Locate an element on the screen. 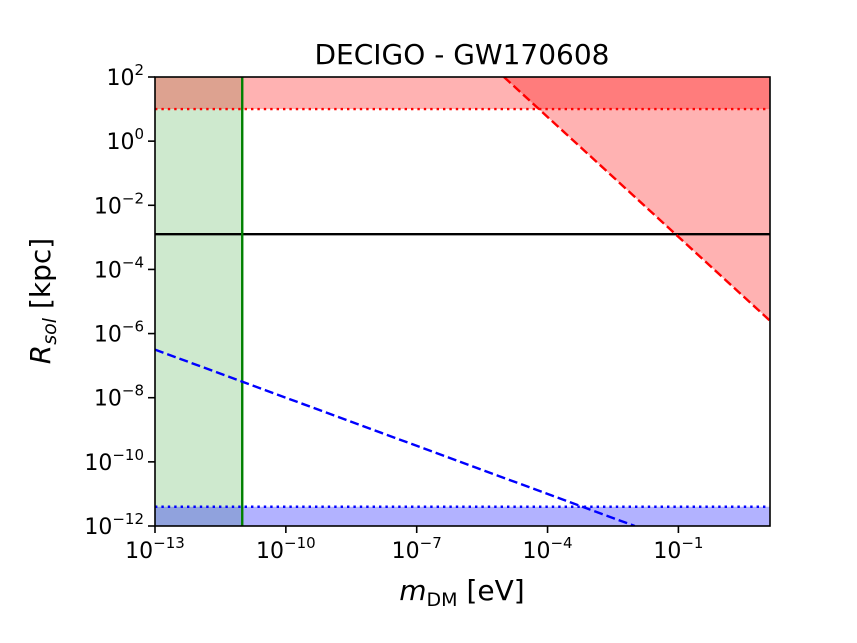  y-tick-exponent: −4 is located at coordinates (133, 262).